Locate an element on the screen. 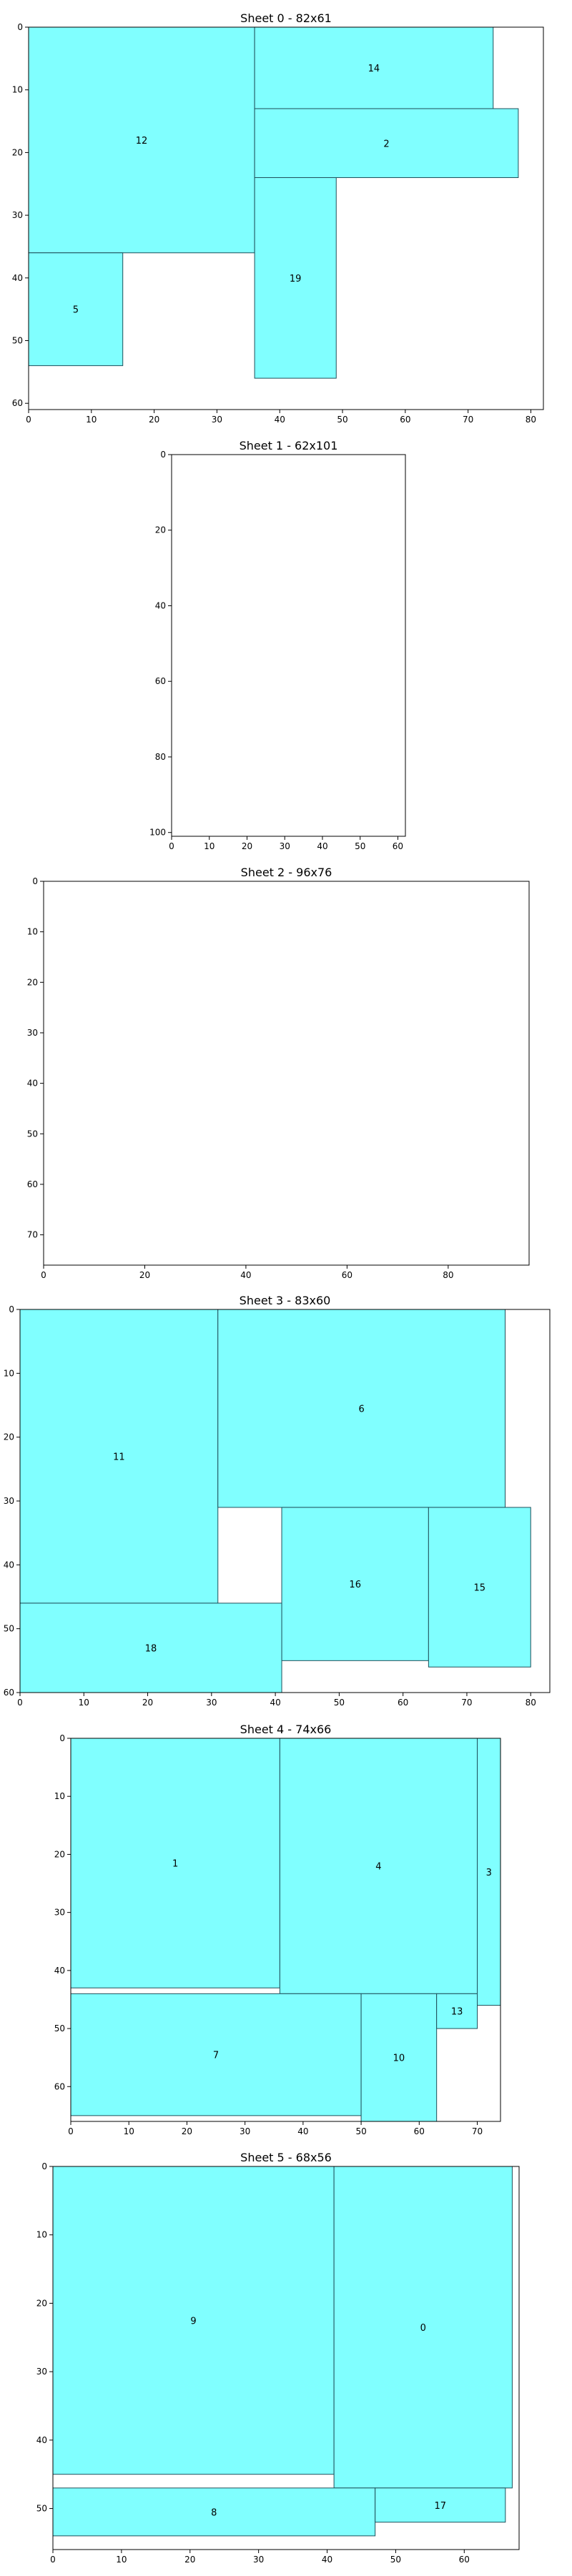 Image resolution: width=572 pixels, height=2576 pixels. piece-label-11: 11 is located at coordinates (119, 1457).